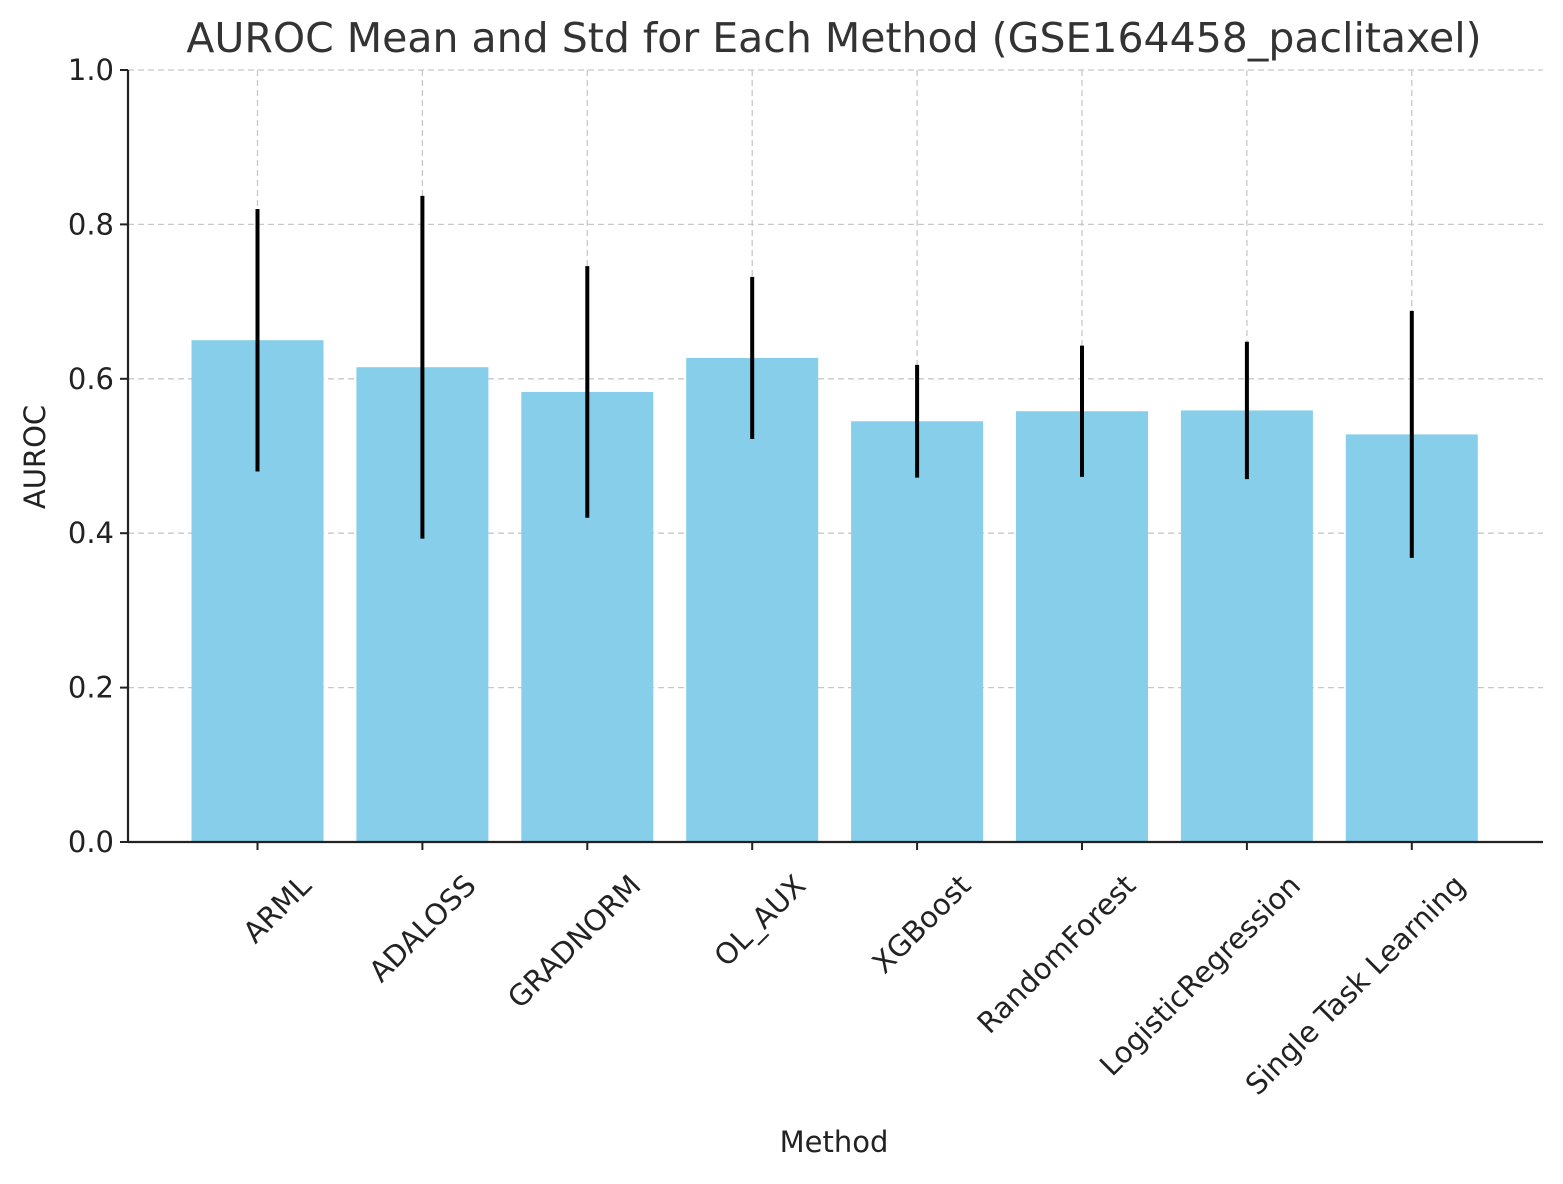  Describe the element at coordinates (574, 941) in the screenshot. I see `x-tick-label: GRADNORM` at that location.